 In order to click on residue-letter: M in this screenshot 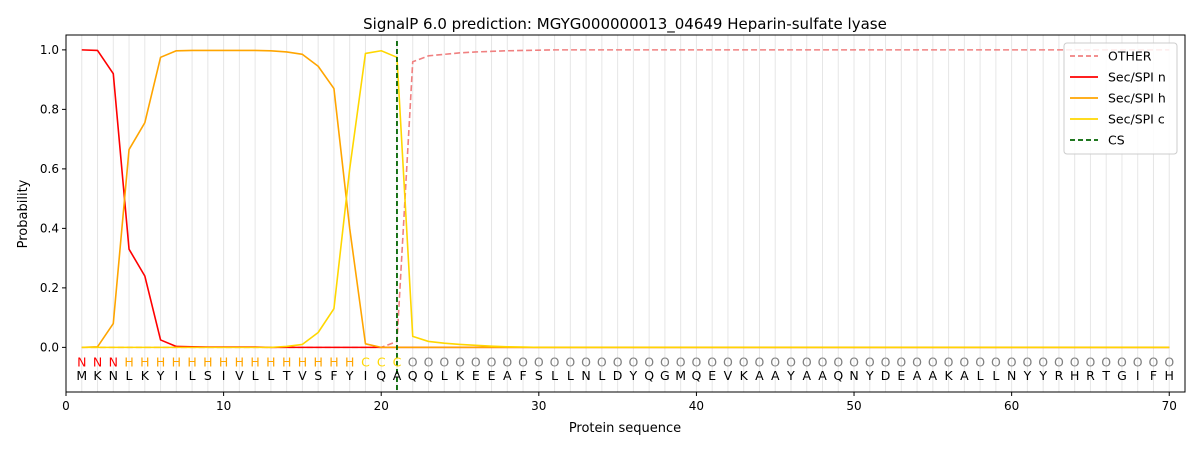, I will do `click(81, 375)`.